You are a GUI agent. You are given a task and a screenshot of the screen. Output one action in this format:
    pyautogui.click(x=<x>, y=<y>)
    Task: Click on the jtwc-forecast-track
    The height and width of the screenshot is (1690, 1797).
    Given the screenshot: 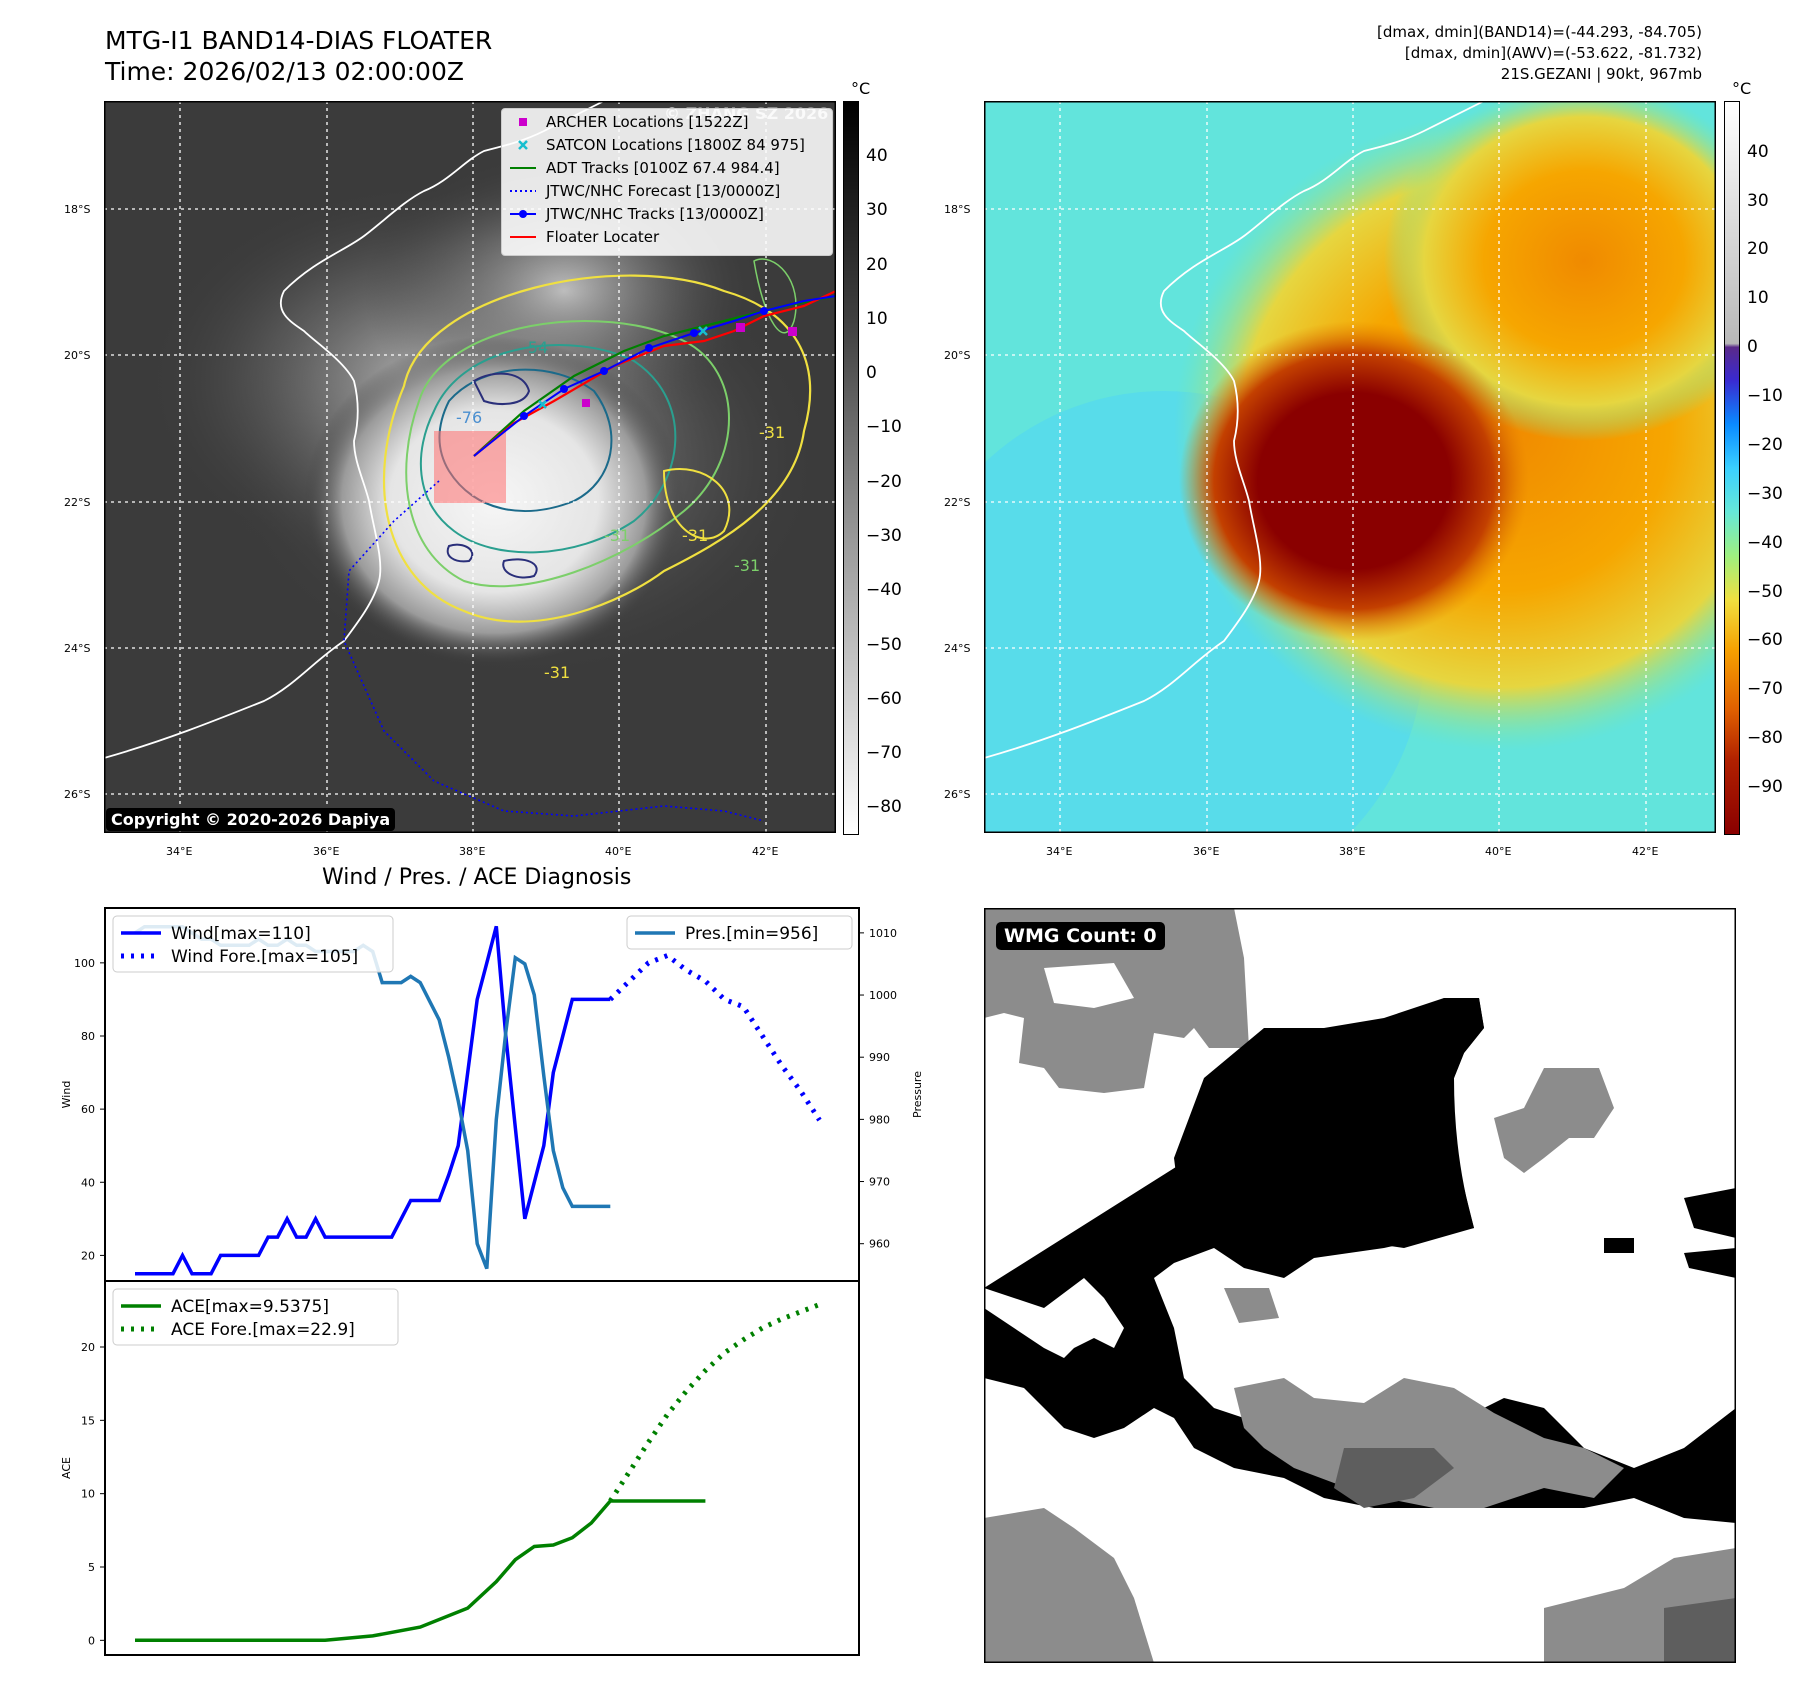 What is the action you would take?
    pyautogui.click(x=554, y=651)
    